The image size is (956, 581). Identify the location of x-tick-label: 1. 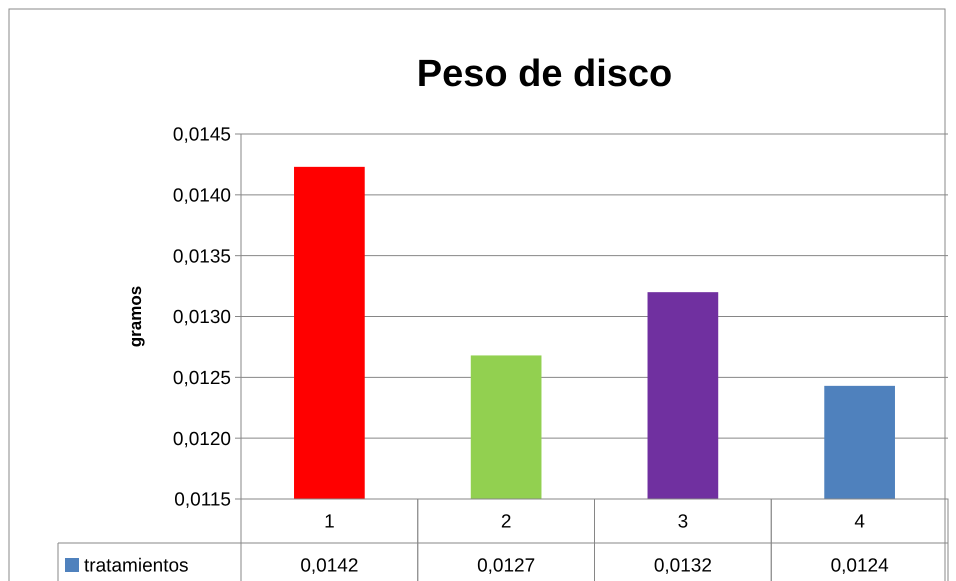
(329, 522).